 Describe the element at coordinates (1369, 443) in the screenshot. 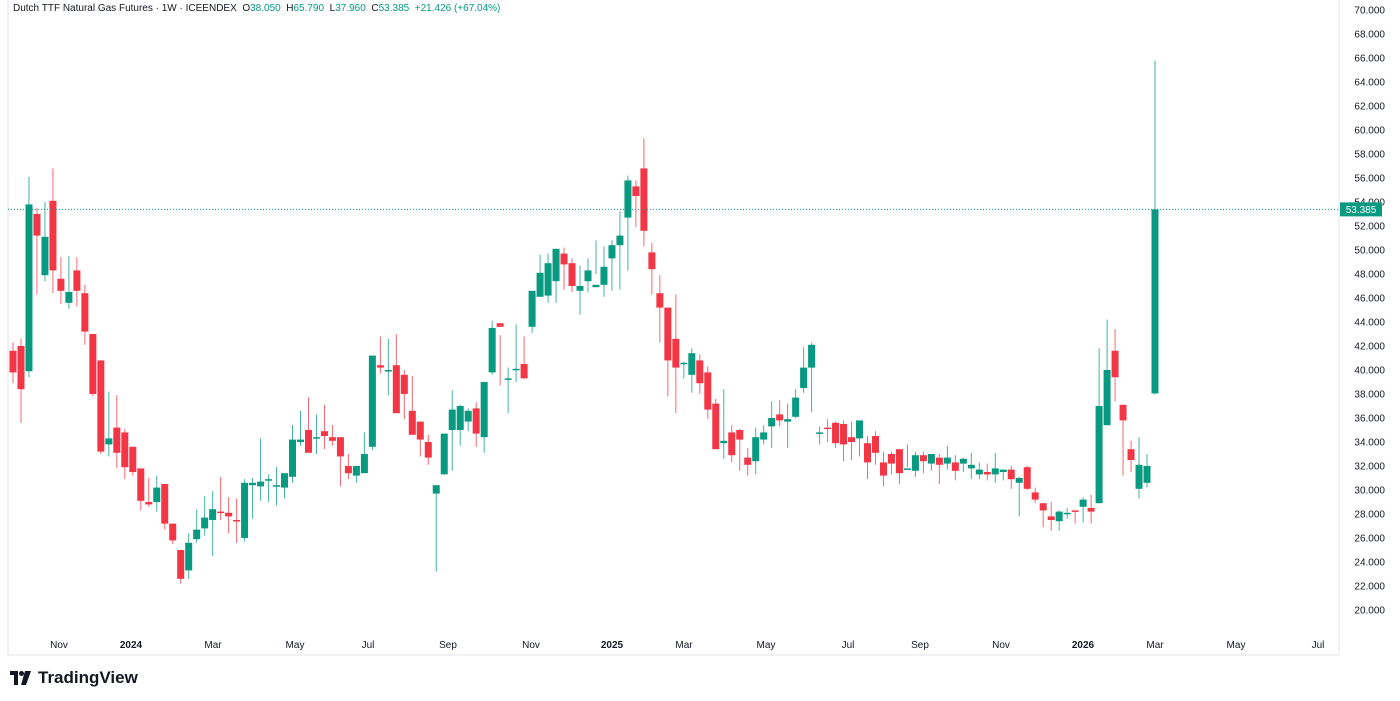

I see `price-tick: 34.000` at that location.